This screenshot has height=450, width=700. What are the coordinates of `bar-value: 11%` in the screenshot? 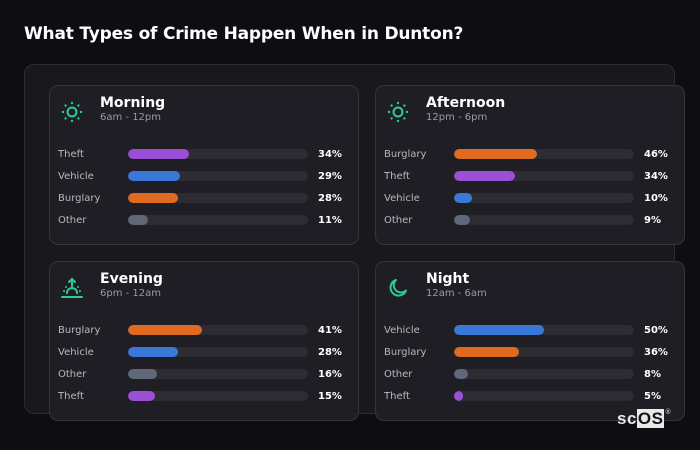 It's located at (330, 220).